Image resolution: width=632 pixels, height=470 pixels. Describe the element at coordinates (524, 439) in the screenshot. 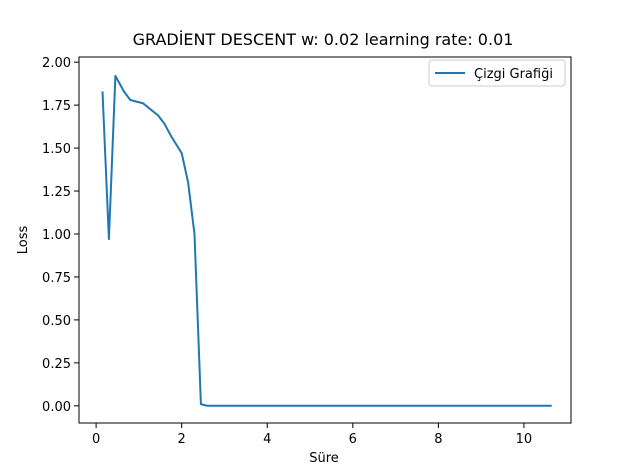

I see `x-tick-label: 10` at that location.